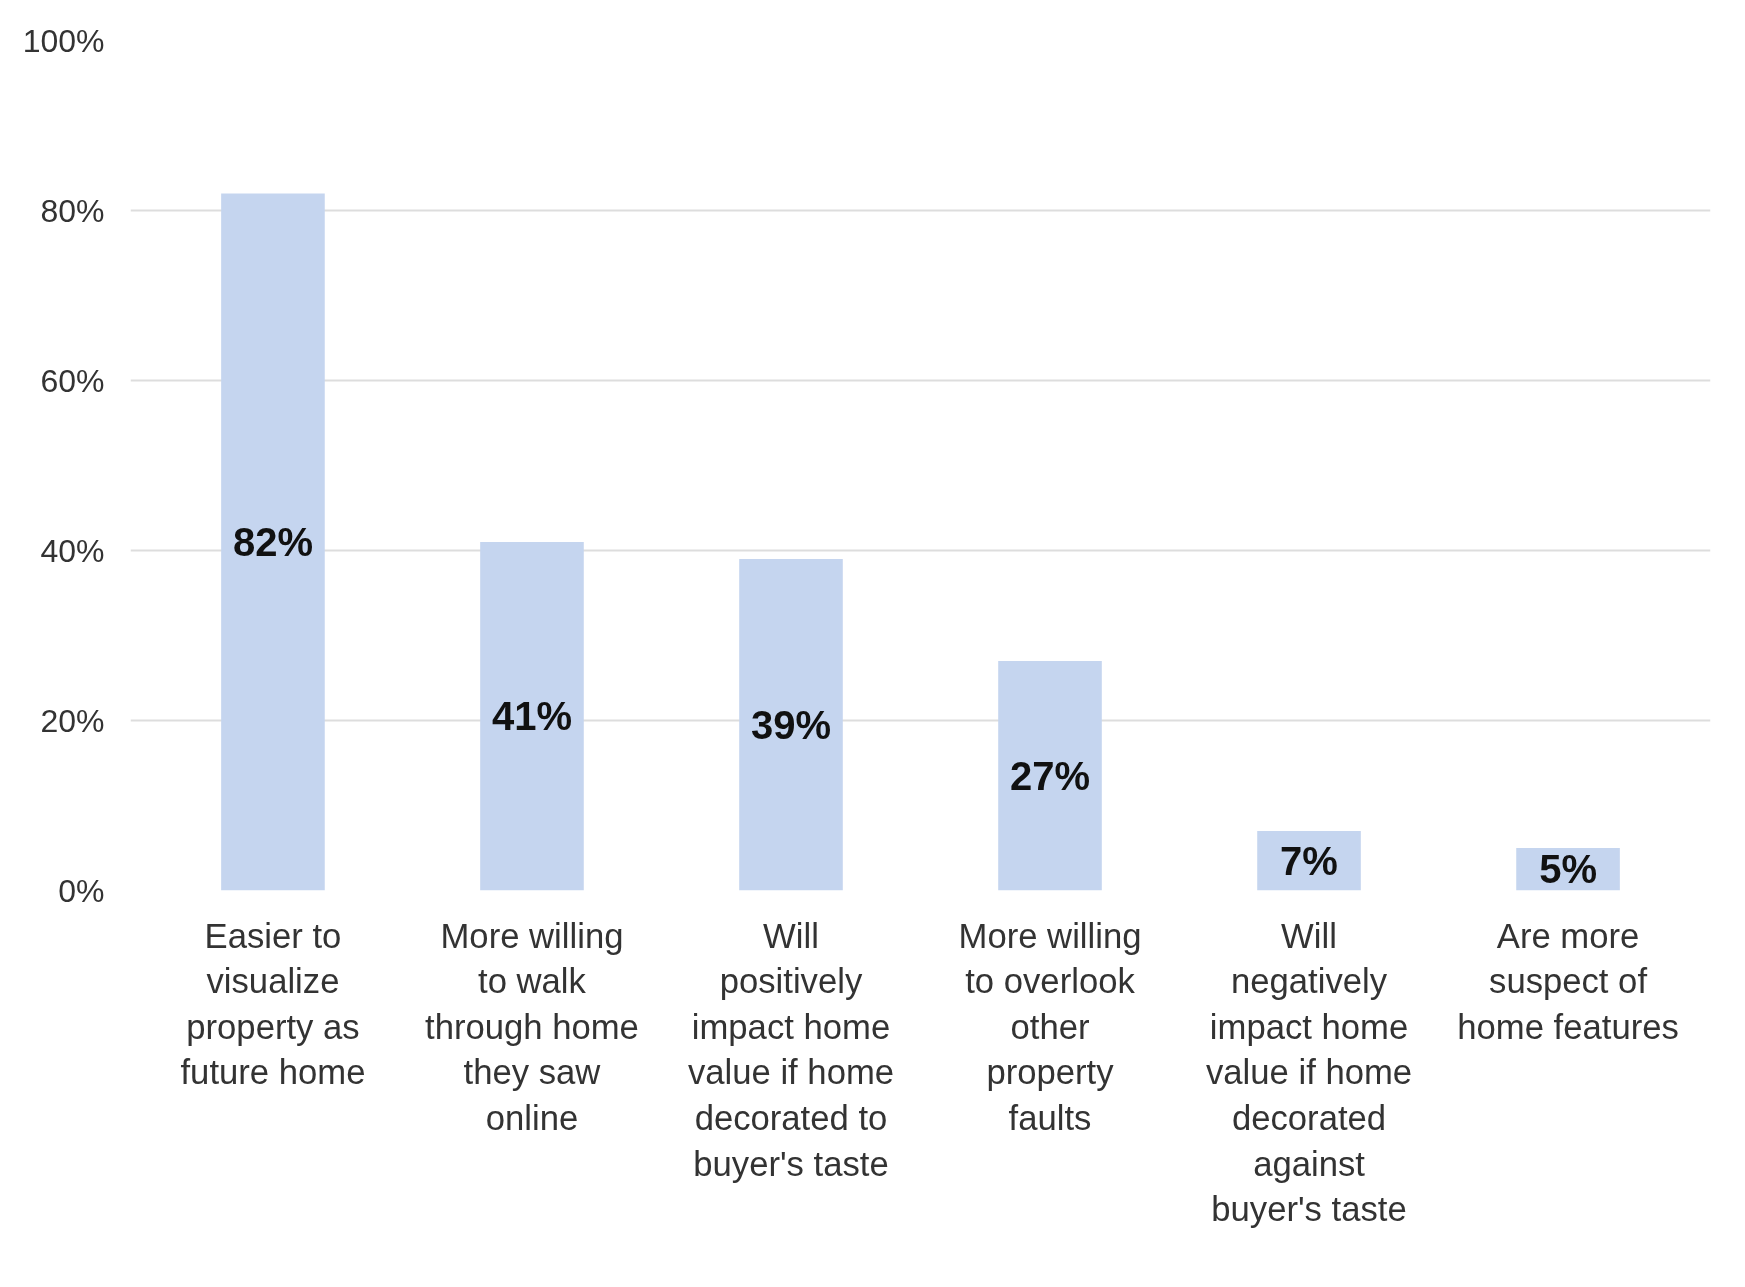 This screenshot has width=1745, height=1287. What do you see at coordinates (1309, 860) in the screenshot?
I see `data-label: 7%` at bounding box center [1309, 860].